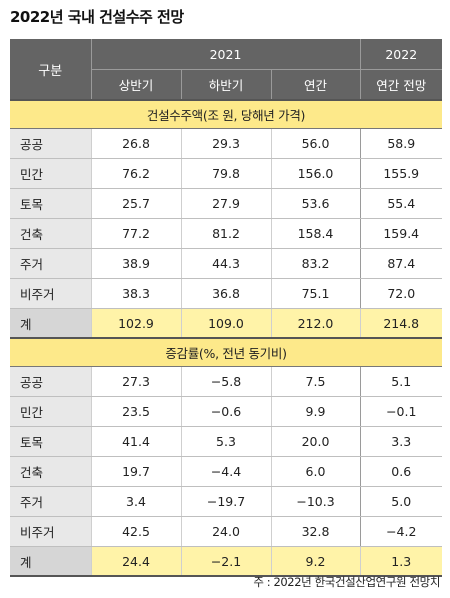 This screenshot has width=450, height=598. I want to click on cell-value: 79.8, so click(225, 173).